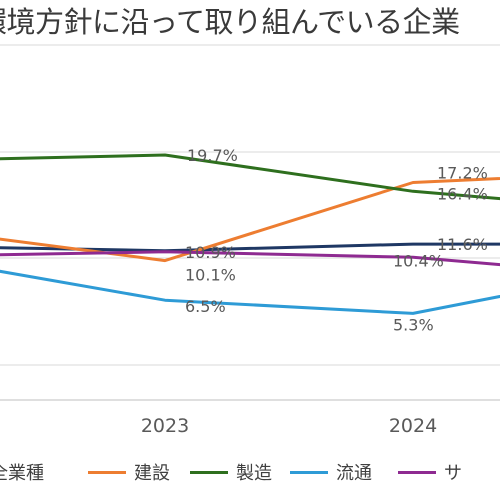 The width and height of the screenshot is (500, 500). I want to click on legend-item-2: 製造, so click(231, 472).